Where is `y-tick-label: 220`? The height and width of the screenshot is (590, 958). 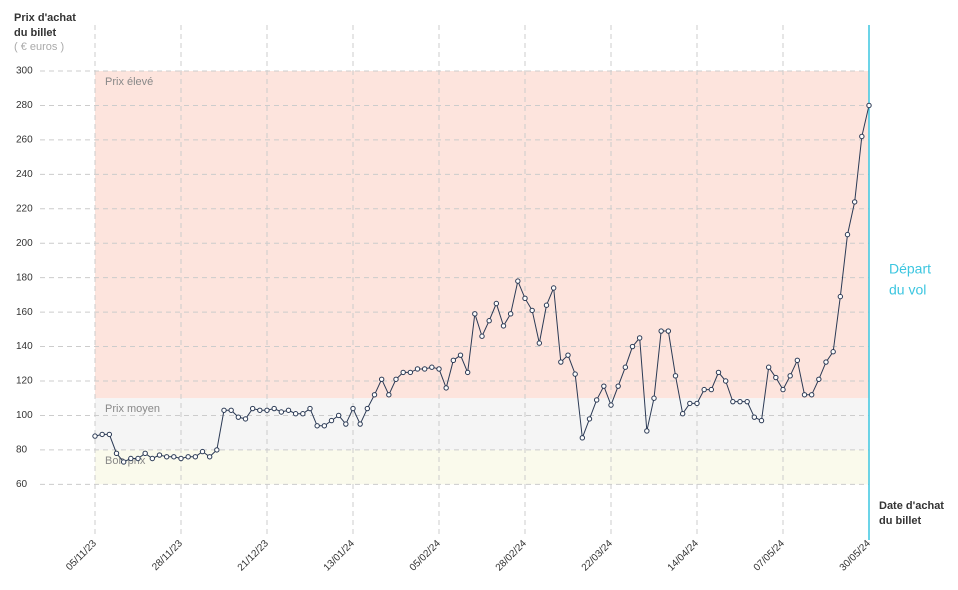
y-tick-label: 220 is located at coordinates (24, 208).